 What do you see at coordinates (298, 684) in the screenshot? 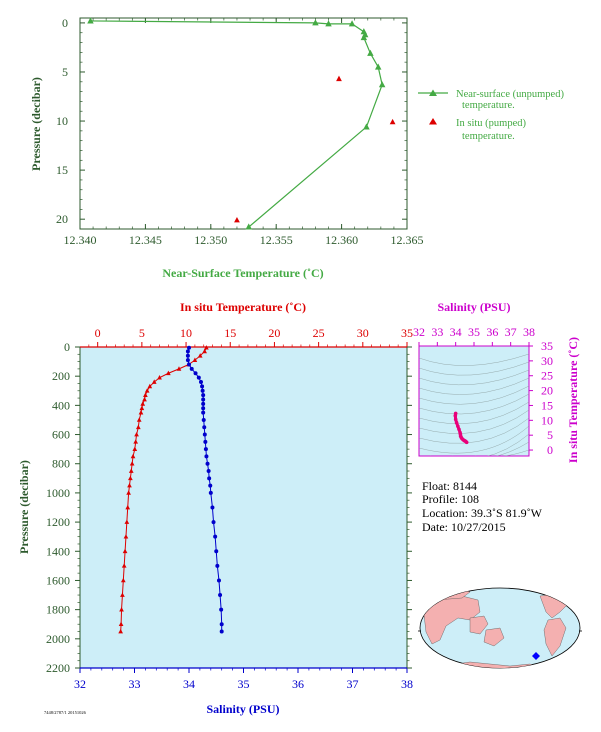
I see `profile-sal-tick-label: 36` at bounding box center [298, 684].